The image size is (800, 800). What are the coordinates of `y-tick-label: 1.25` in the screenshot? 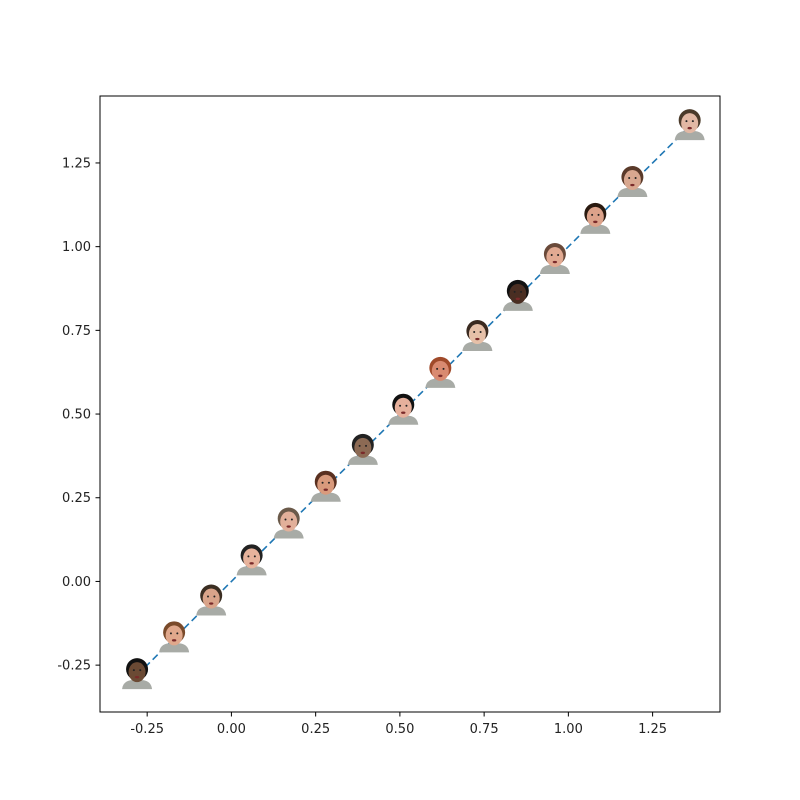 It's located at (76, 163).